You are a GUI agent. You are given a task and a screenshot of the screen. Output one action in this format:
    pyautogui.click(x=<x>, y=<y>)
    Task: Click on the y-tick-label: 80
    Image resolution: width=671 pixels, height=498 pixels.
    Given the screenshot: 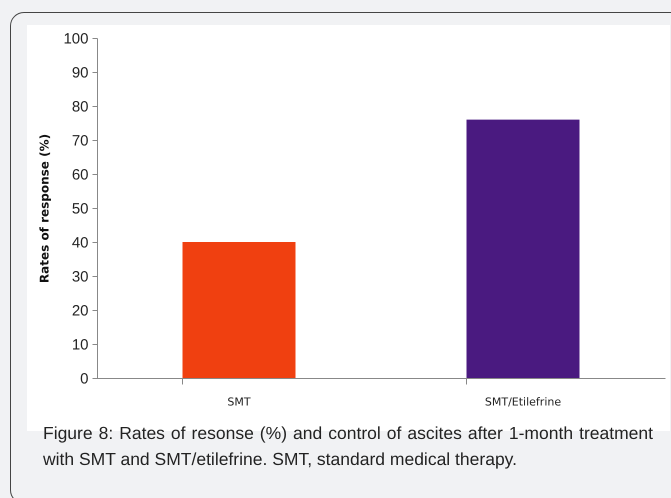 What is the action you would take?
    pyautogui.click(x=80, y=107)
    